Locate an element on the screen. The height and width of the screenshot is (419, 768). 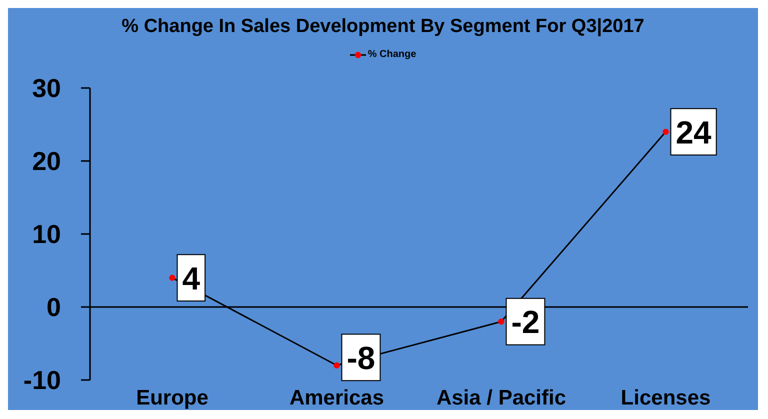
legend-label: % Change is located at coordinates (392, 55).